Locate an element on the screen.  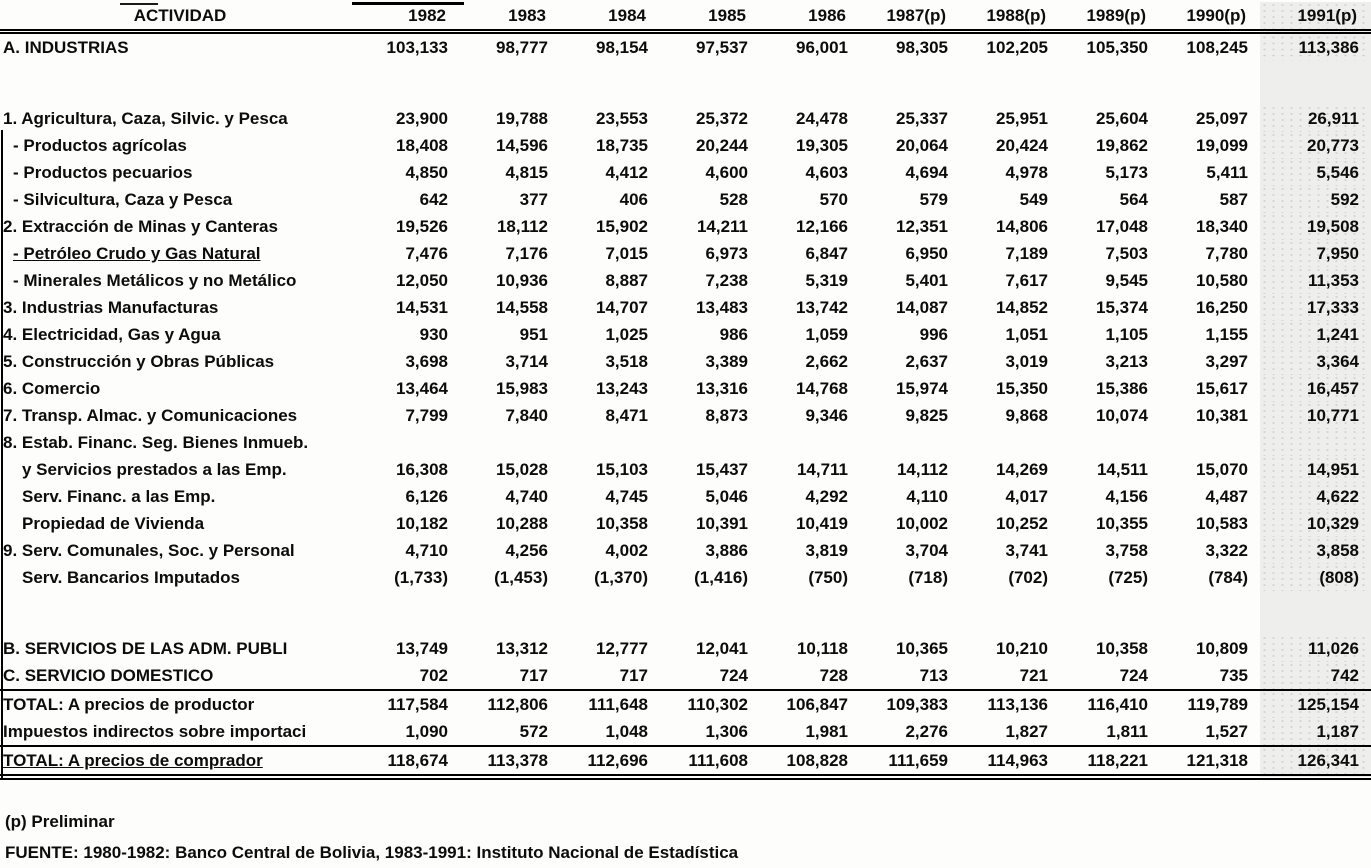
cell-value: 4,710 is located at coordinates (426, 550).